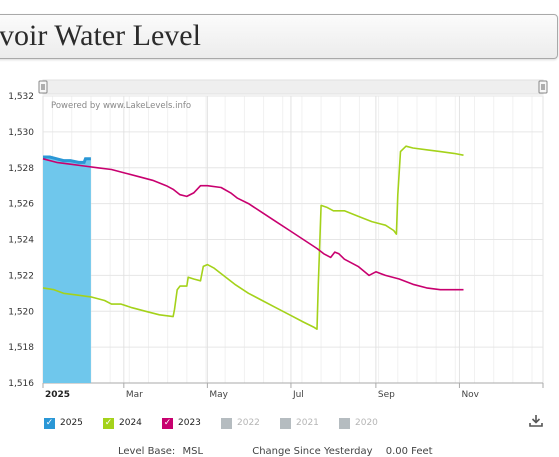 This screenshot has width=559, height=457. I want to click on watermark-text: Powered by www.LakeLevels.info, so click(121, 106).